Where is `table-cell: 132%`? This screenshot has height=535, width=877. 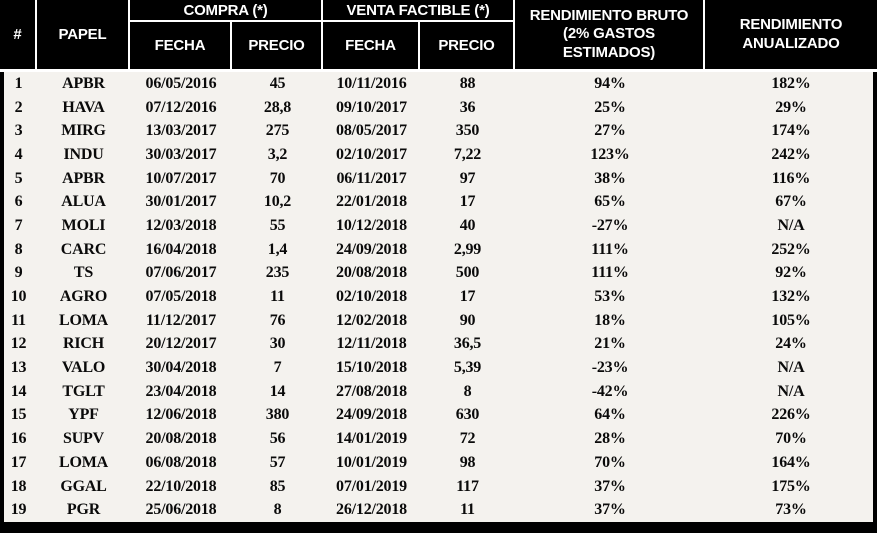
table-cell: 132% is located at coordinates (791, 297).